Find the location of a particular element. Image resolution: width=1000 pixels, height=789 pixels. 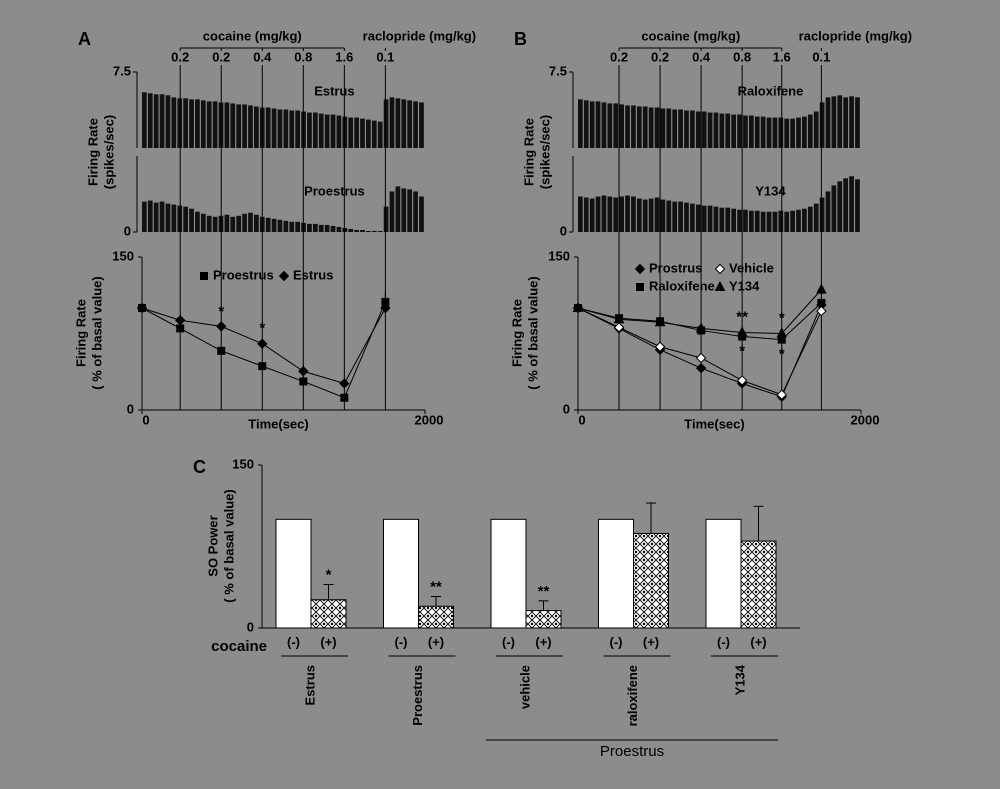

trace-label: Y134 is located at coordinates (770, 190).